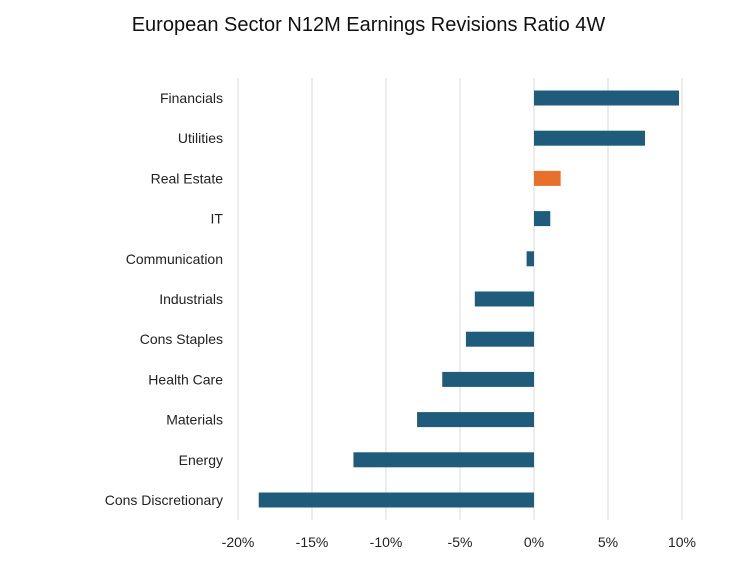 The height and width of the screenshot is (583, 737). Describe the element at coordinates (542, 219) in the screenshot. I see `bar-it` at that location.